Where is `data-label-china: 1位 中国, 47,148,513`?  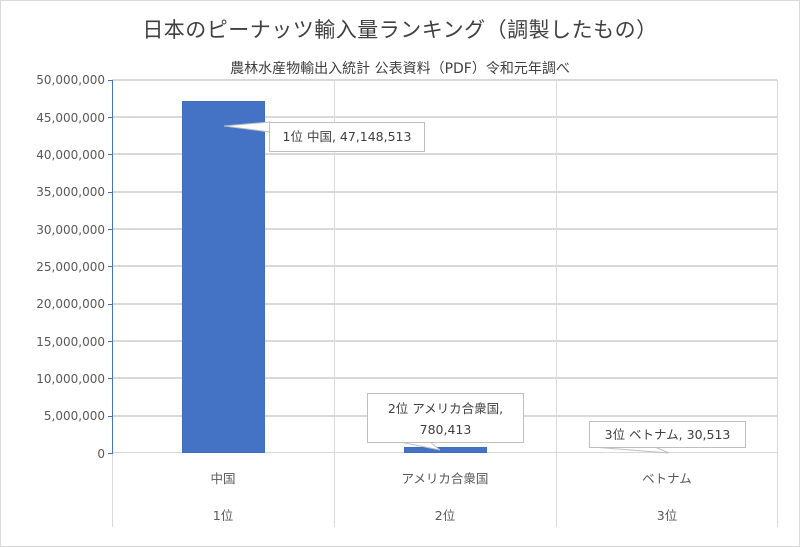 data-label-china: 1位 中国, 47,148,513 is located at coordinates (347, 137).